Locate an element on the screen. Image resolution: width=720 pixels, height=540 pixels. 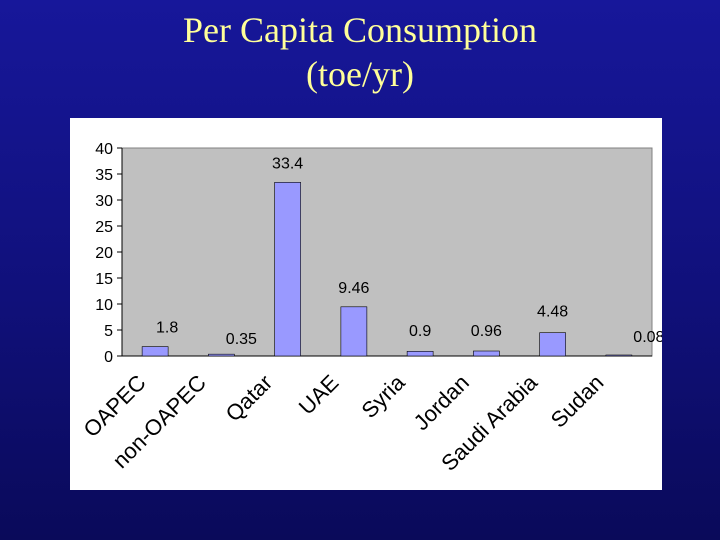
category-label: Qatar is located at coordinates (249, 398).